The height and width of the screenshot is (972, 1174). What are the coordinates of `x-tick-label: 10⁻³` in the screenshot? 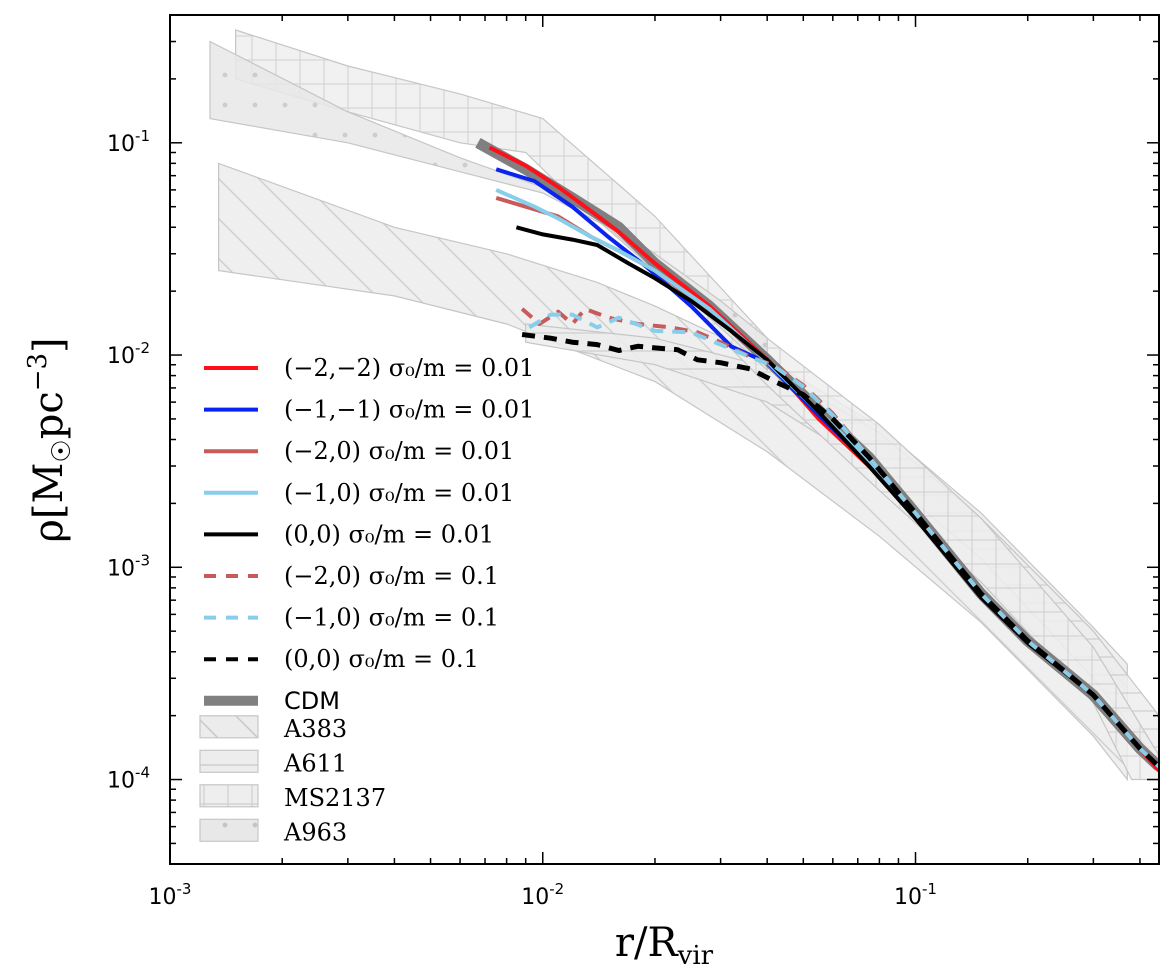 It's located at (170, 895).